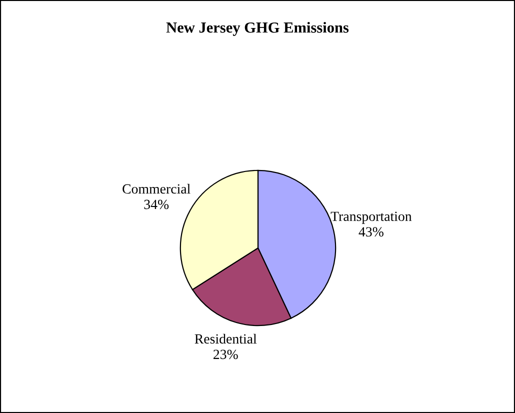  Describe the element at coordinates (226, 355) in the screenshot. I see `data-label: 23%` at that location.